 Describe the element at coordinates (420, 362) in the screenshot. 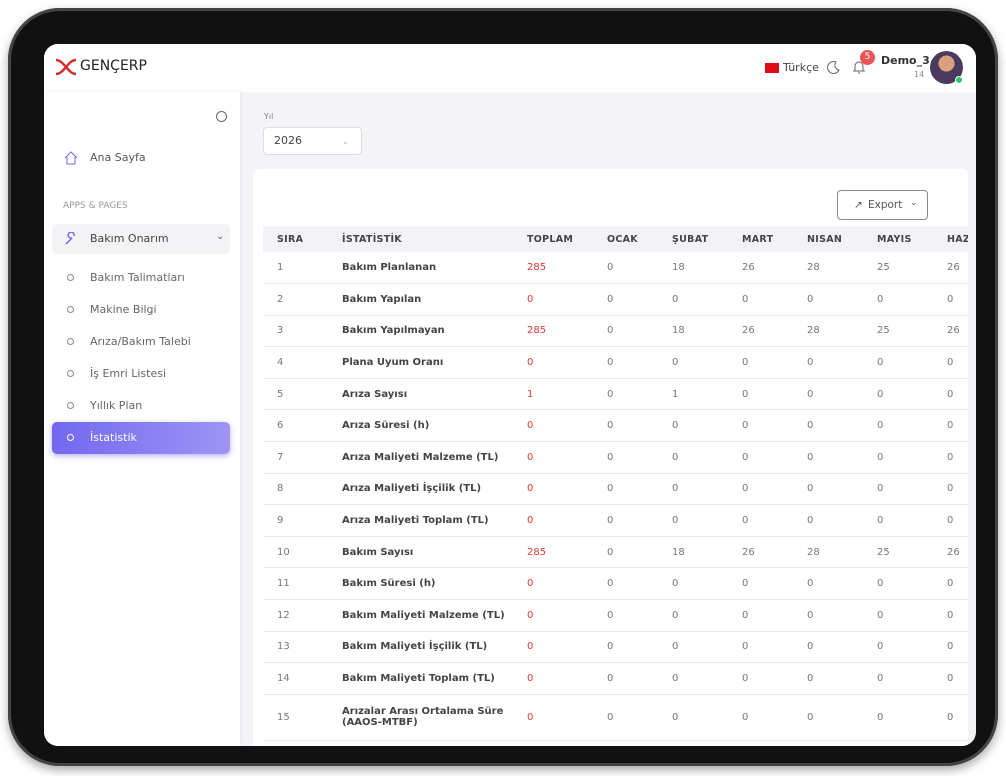

I see `table-cell: Plana Uyum Oranı` at that location.